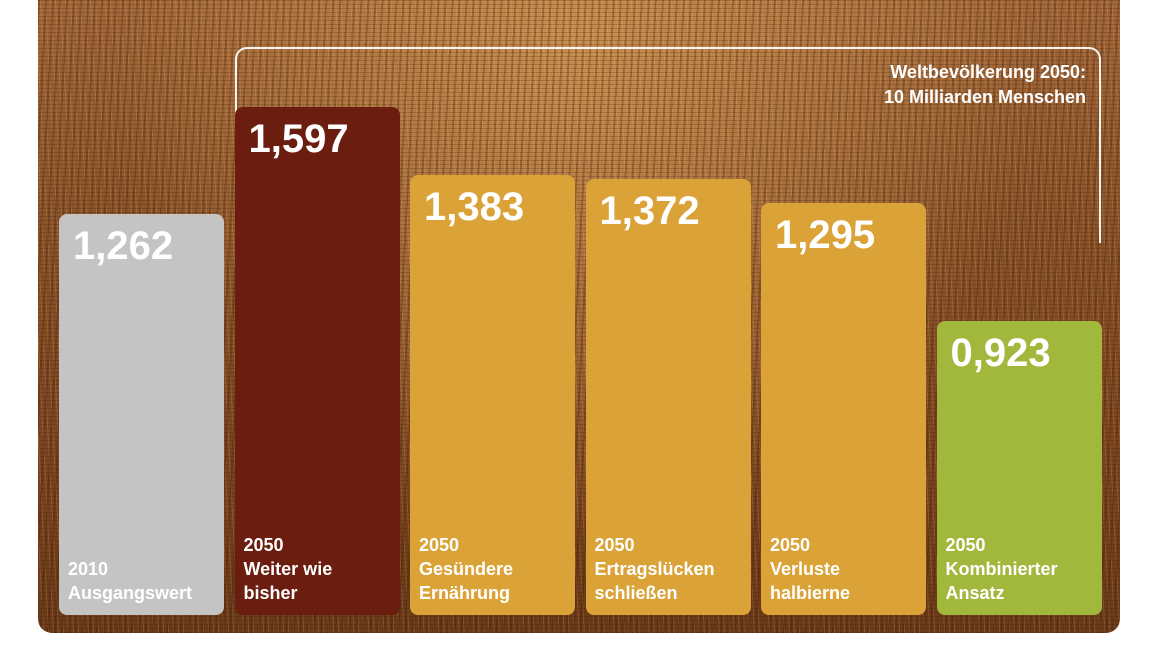 Image resolution: width=1152 pixels, height=648 pixels. I want to click on bar-4: 1,295 2050 Verluste halbierne, so click(843, 409).